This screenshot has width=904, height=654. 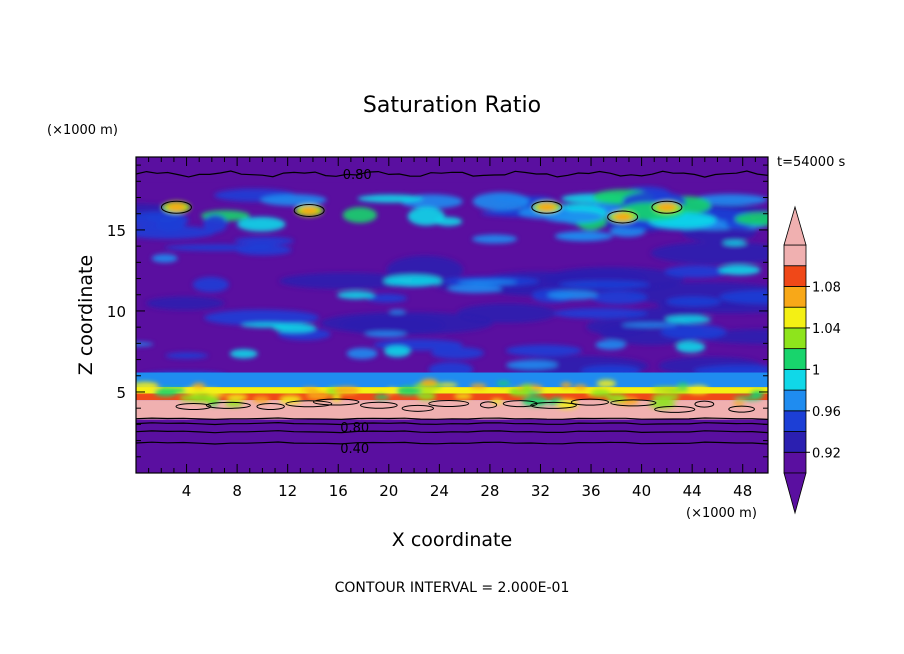 What do you see at coordinates (590, 491) in the screenshot?
I see `x-tick-label: 36` at bounding box center [590, 491].